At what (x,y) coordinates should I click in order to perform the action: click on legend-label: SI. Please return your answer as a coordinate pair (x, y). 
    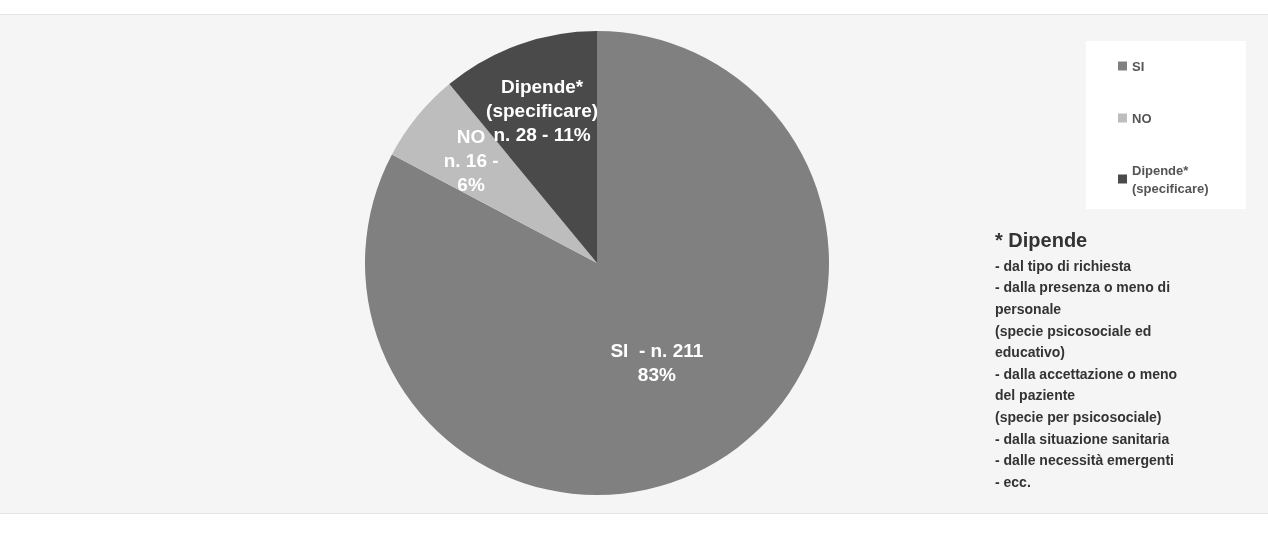
    Looking at the image, I should click on (1138, 66).